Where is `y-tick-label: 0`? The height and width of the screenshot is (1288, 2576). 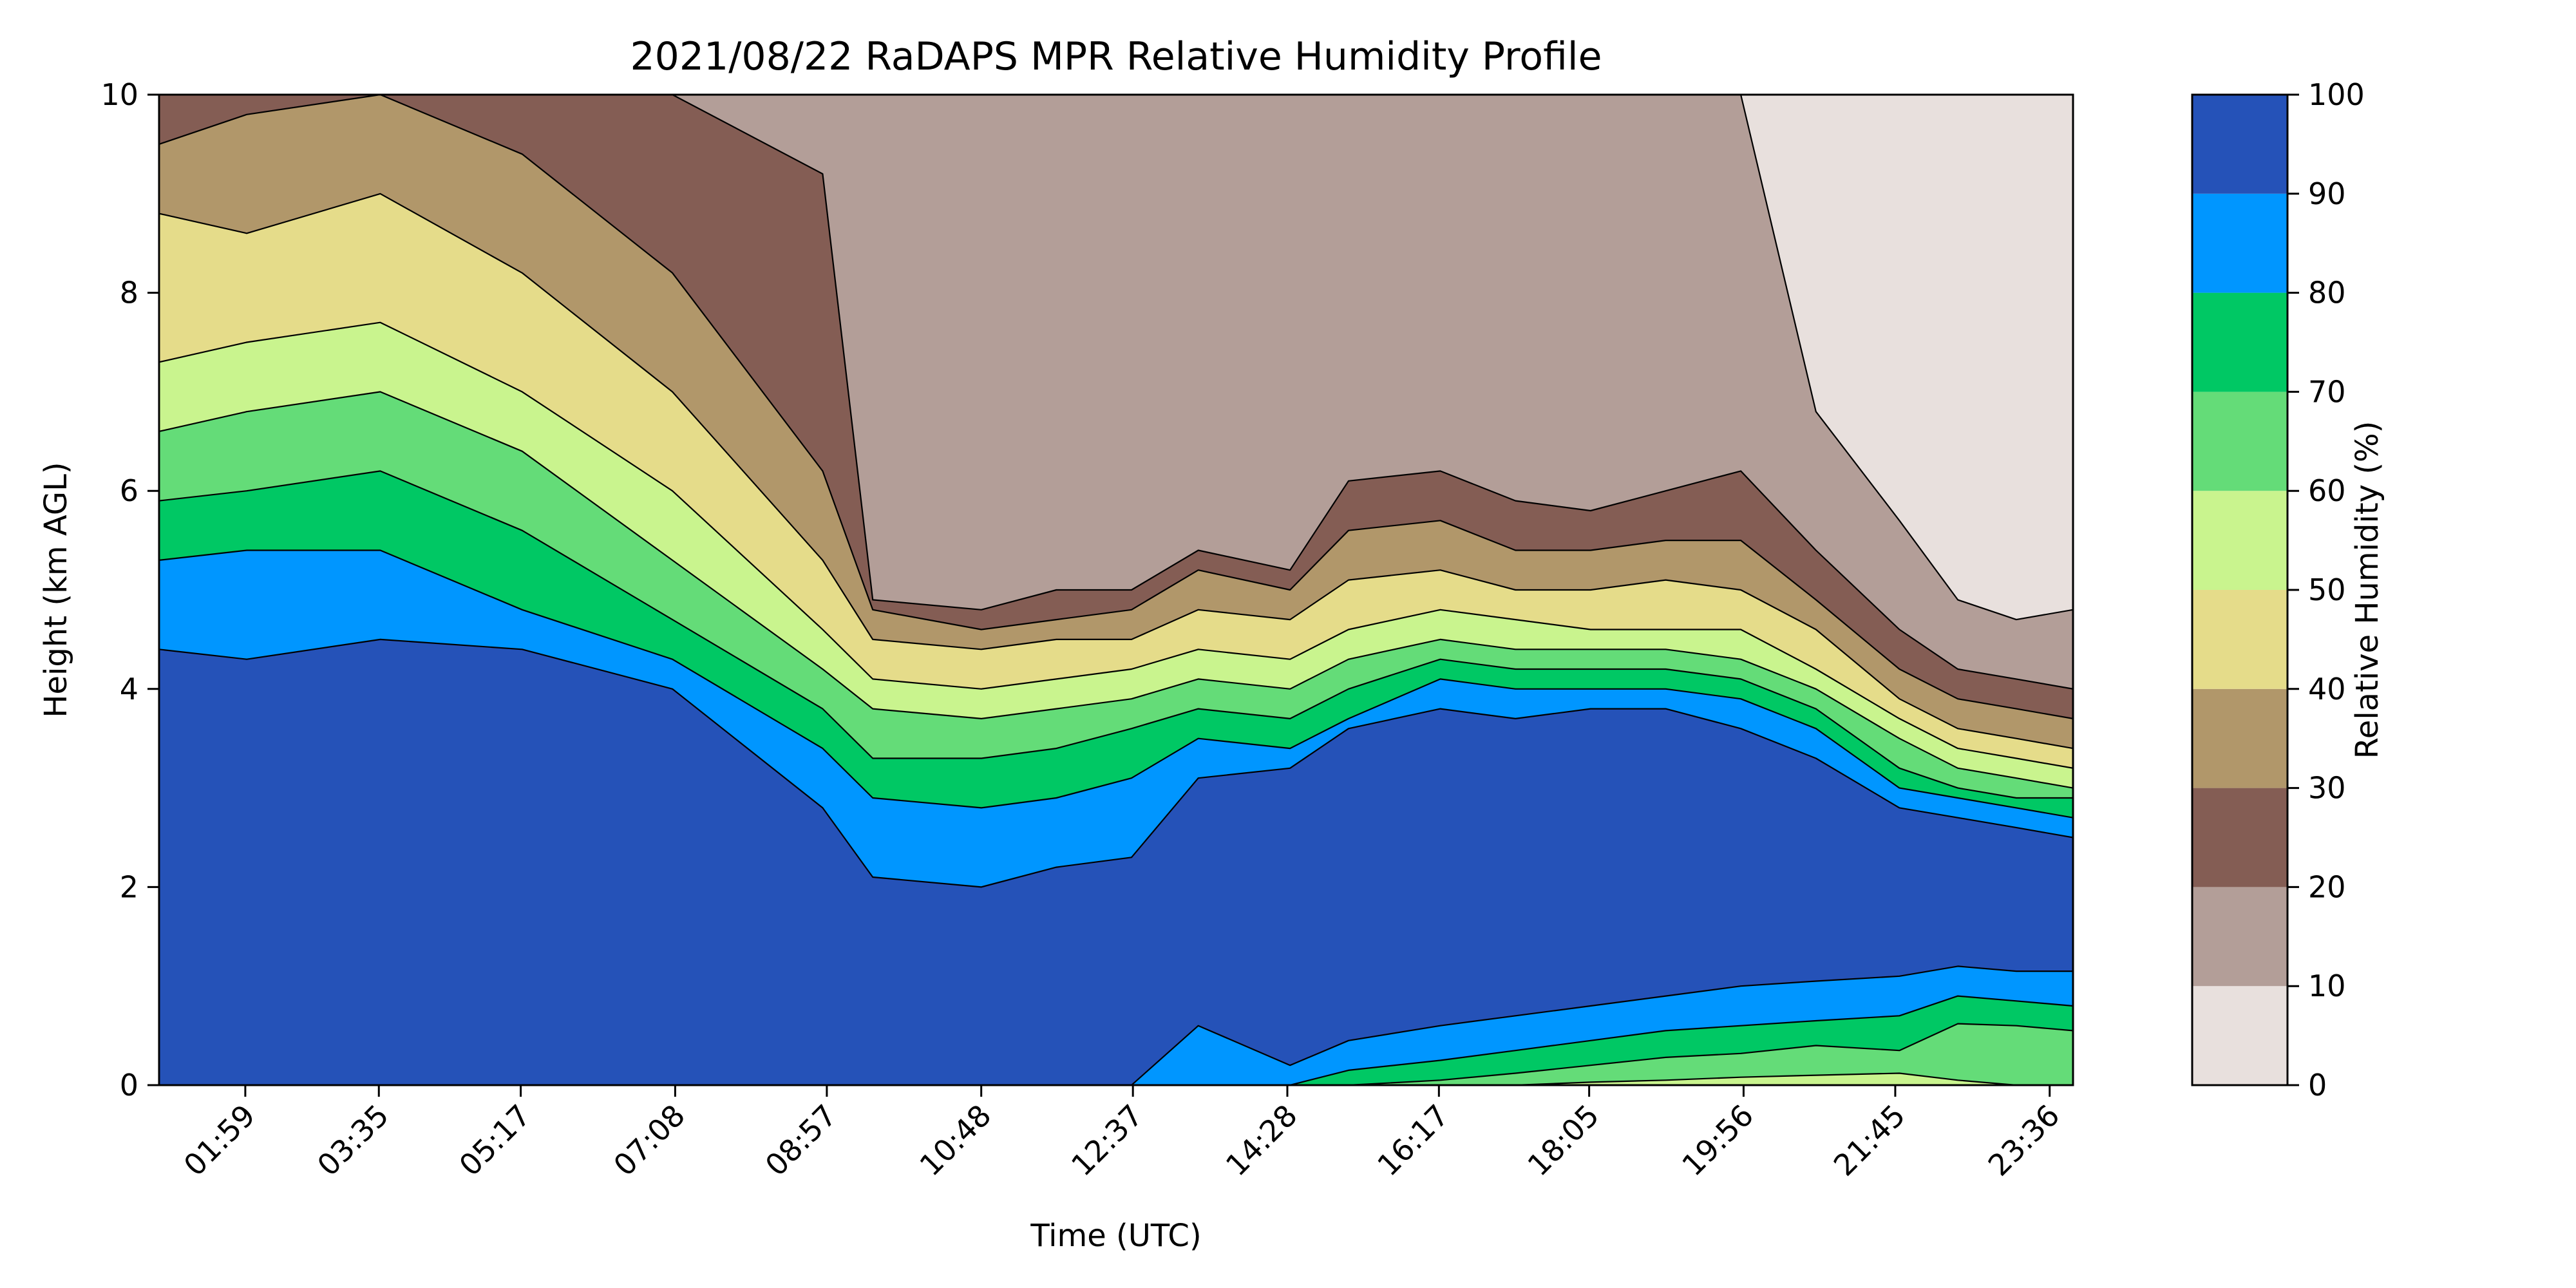 y-tick-label: 0 is located at coordinates (129, 1085).